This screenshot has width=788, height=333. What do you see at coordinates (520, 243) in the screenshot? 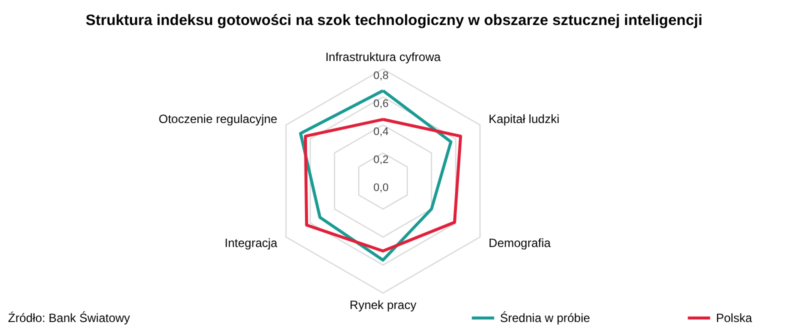
I see `spoke-label: Demografia` at bounding box center [520, 243].